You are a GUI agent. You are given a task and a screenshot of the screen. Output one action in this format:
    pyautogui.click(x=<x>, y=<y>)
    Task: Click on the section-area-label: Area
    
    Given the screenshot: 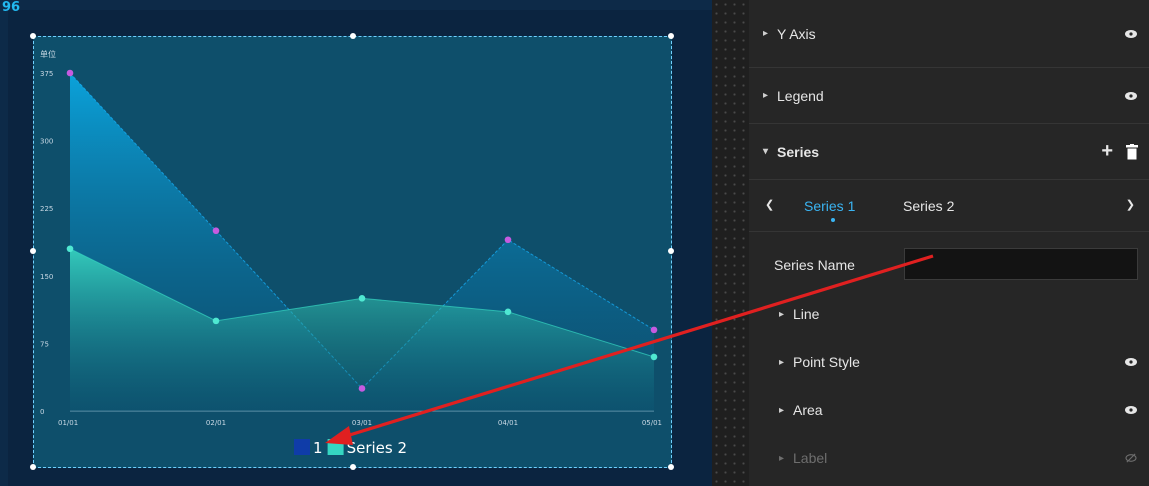 What is the action you would take?
    pyautogui.click(x=808, y=410)
    